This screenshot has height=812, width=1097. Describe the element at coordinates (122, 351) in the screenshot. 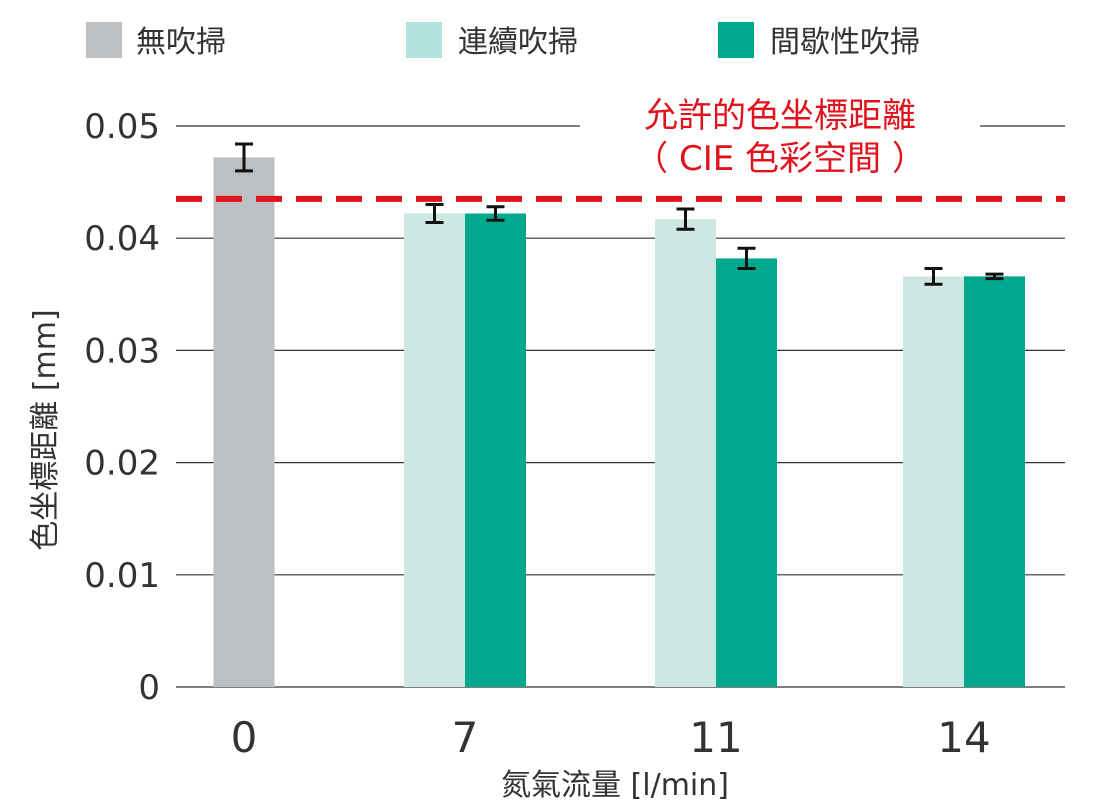

I see `y-tick-label: 0.03` at that location.